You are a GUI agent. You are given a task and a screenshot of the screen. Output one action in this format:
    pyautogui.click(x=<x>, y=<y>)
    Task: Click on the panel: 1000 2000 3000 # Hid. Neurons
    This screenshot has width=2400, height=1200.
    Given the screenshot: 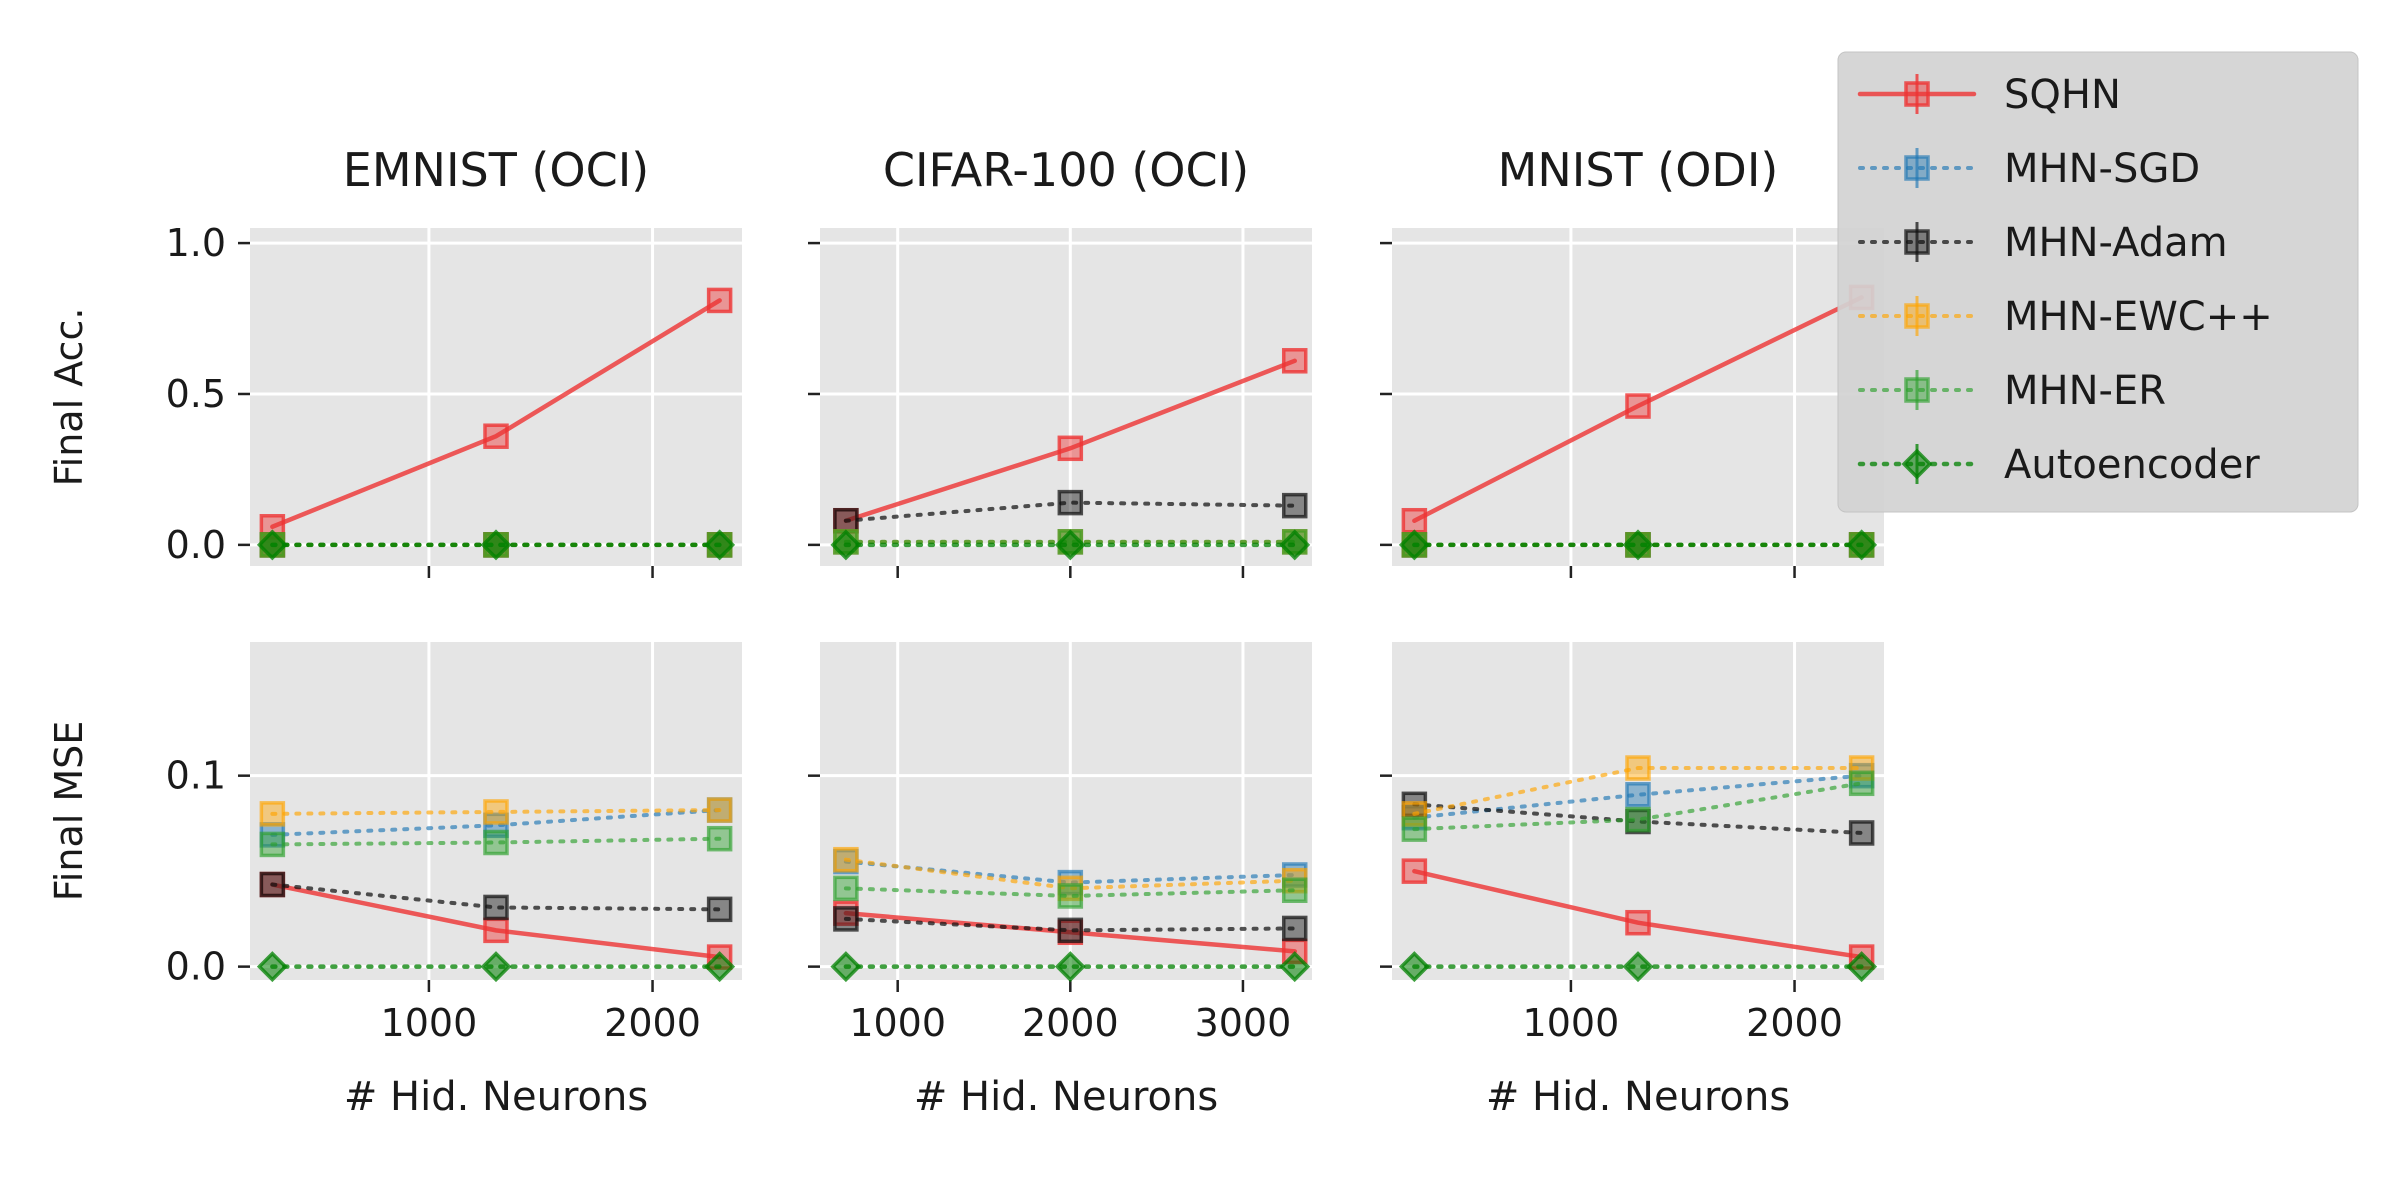 What is the action you would take?
    pyautogui.click(x=1060, y=881)
    